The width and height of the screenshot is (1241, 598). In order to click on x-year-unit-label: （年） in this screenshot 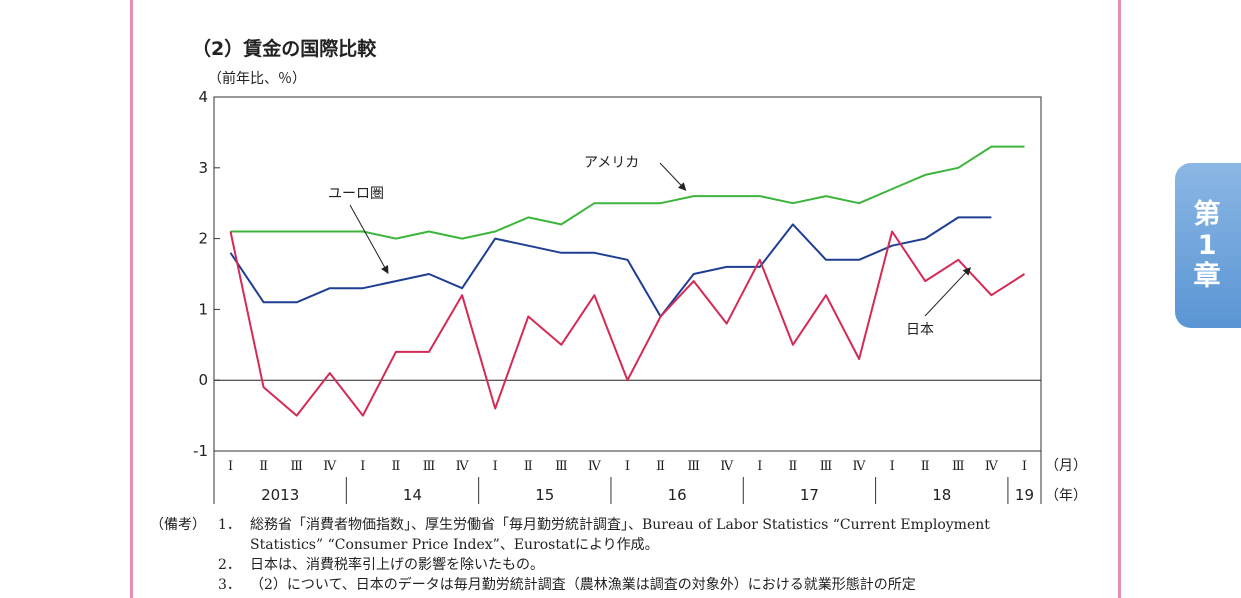, I will do `click(1066, 496)`.